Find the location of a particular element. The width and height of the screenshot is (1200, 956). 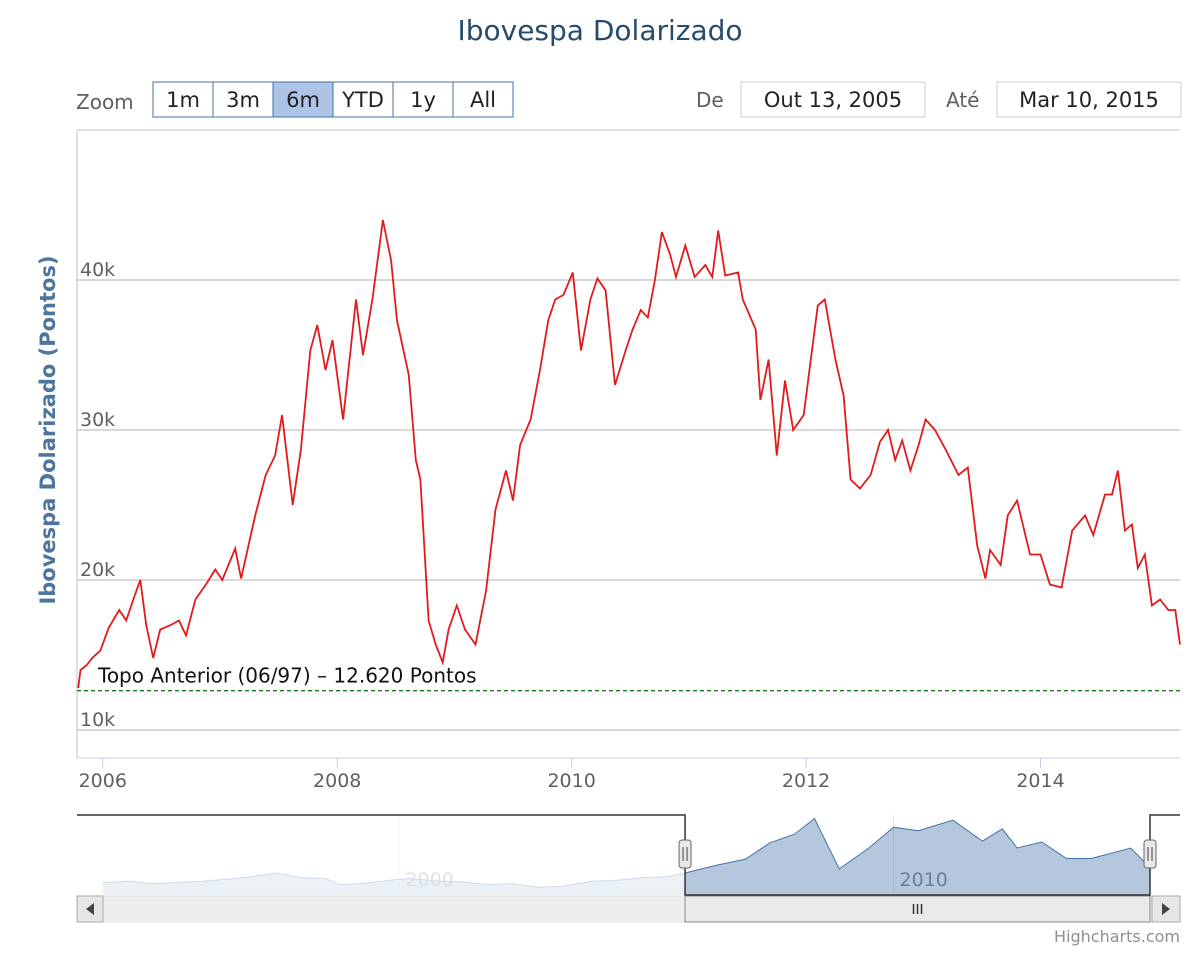

navigator-outline is located at coordinates (628, 855).